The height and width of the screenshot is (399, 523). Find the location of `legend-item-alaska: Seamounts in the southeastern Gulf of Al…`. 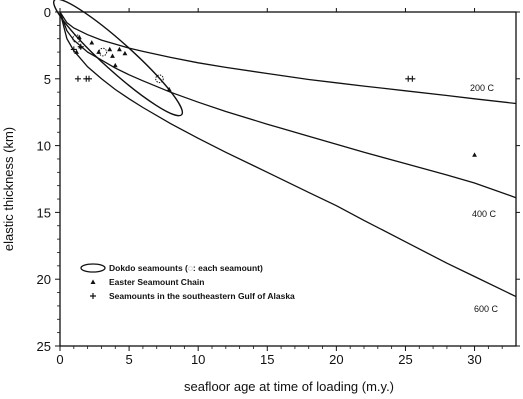

legend-item-alaska: Seamounts in the southeastern Gulf of Al… is located at coordinates (192, 296).